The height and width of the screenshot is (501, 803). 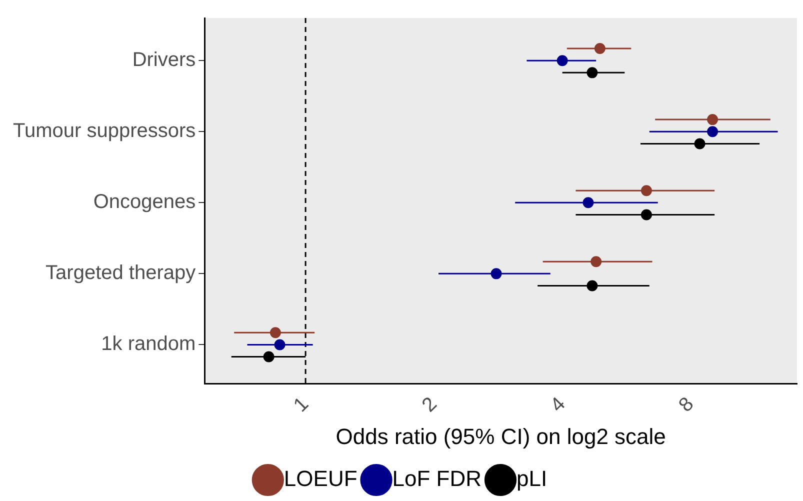 I want to click on x-tick-label: 4, so click(x=558, y=405).